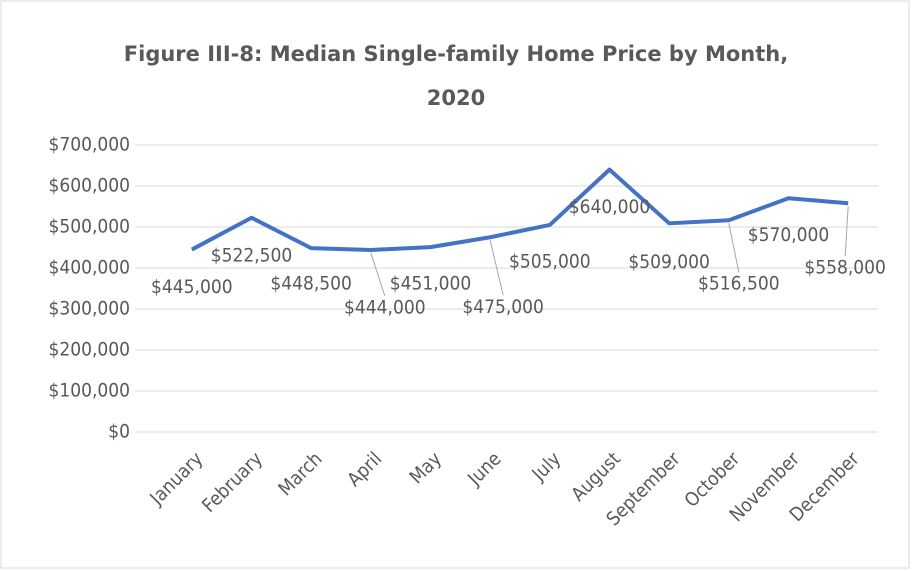 Image resolution: width=912 pixels, height=571 pixels. I want to click on data-label: $570,000, so click(789, 235).